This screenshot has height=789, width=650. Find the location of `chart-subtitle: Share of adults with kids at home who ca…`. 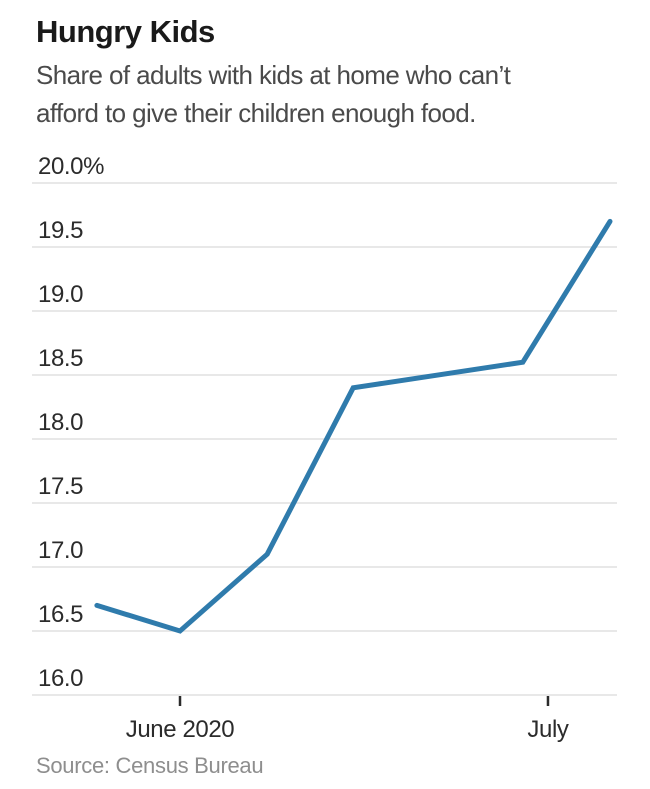

chart-subtitle: Share of adults with kids at home who ca… is located at coordinates (336, 94).